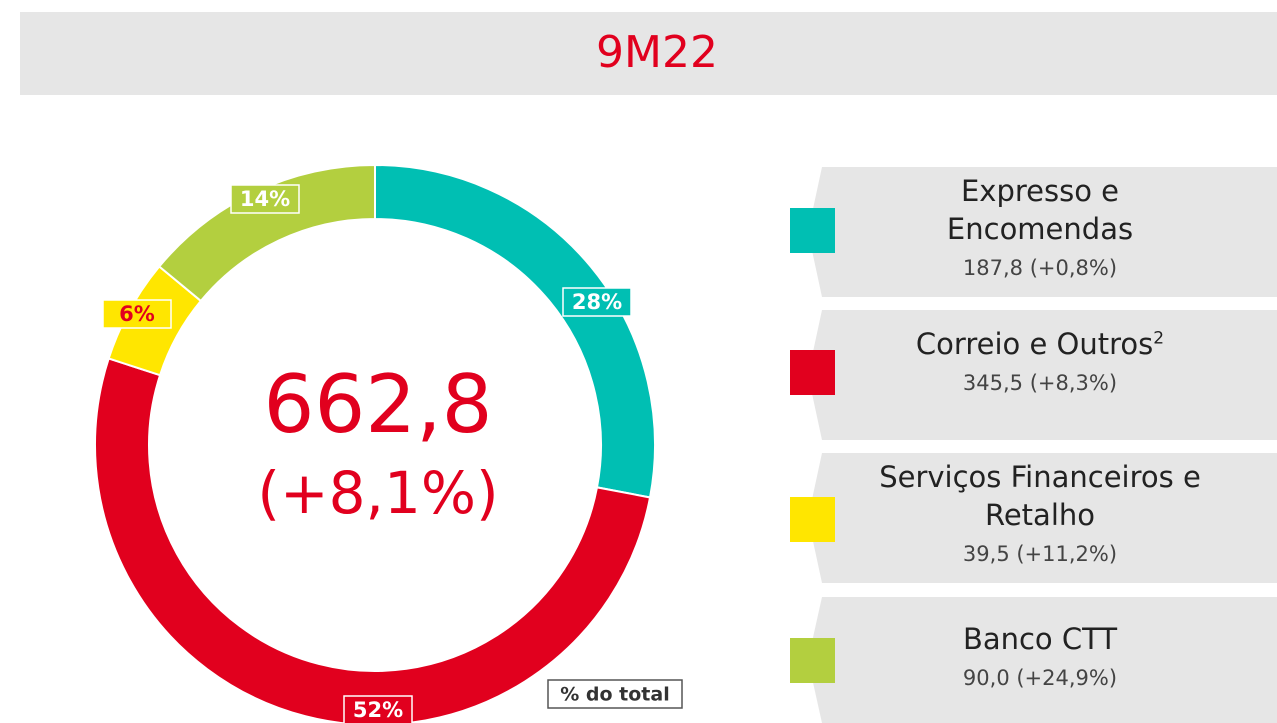 This screenshot has width=1277, height=723. I want to click on legend-detail: 345,5 (+8,3%), so click(1040, 383).